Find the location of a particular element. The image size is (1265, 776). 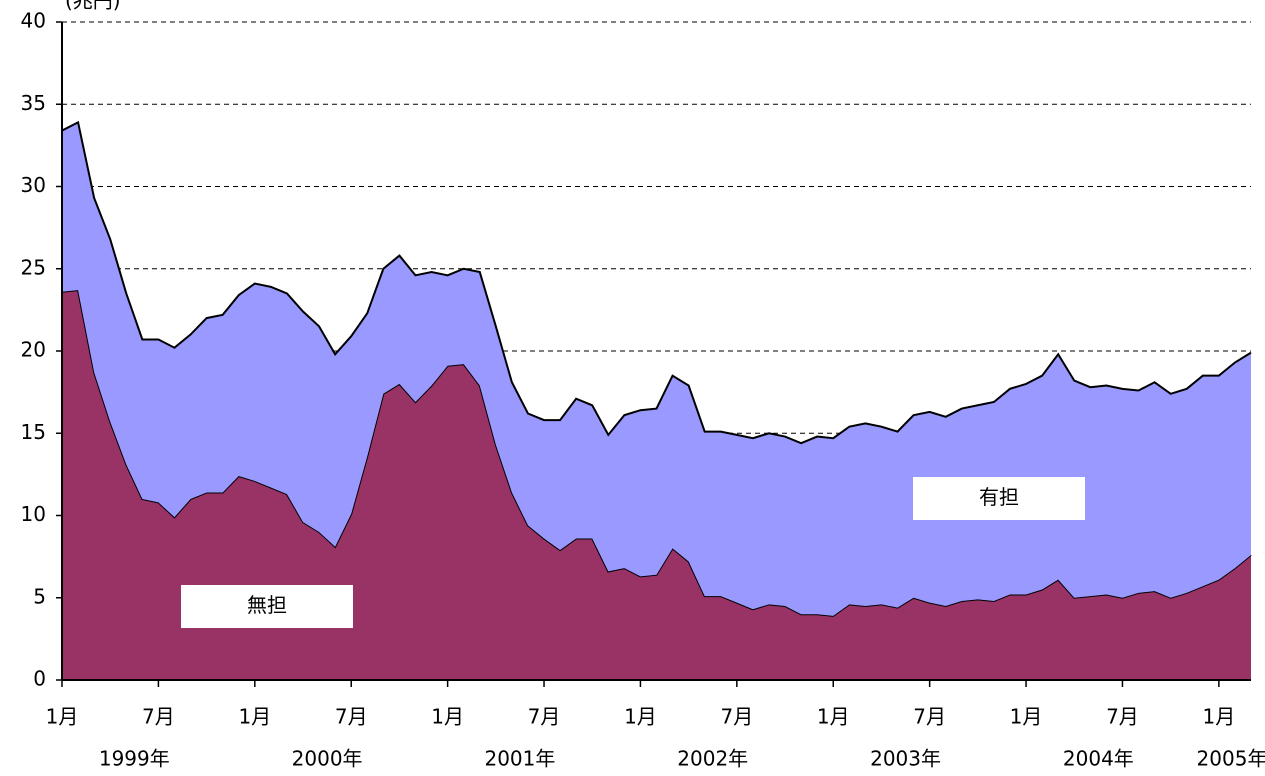

y-axis-label: (兆円) is located at coordinates (93, 6).